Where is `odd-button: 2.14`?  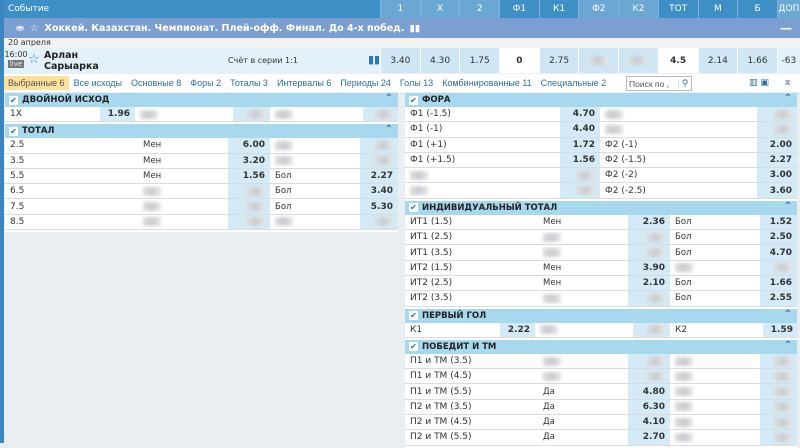
odd-button: 2.14 is located at coordinates (717, 60).